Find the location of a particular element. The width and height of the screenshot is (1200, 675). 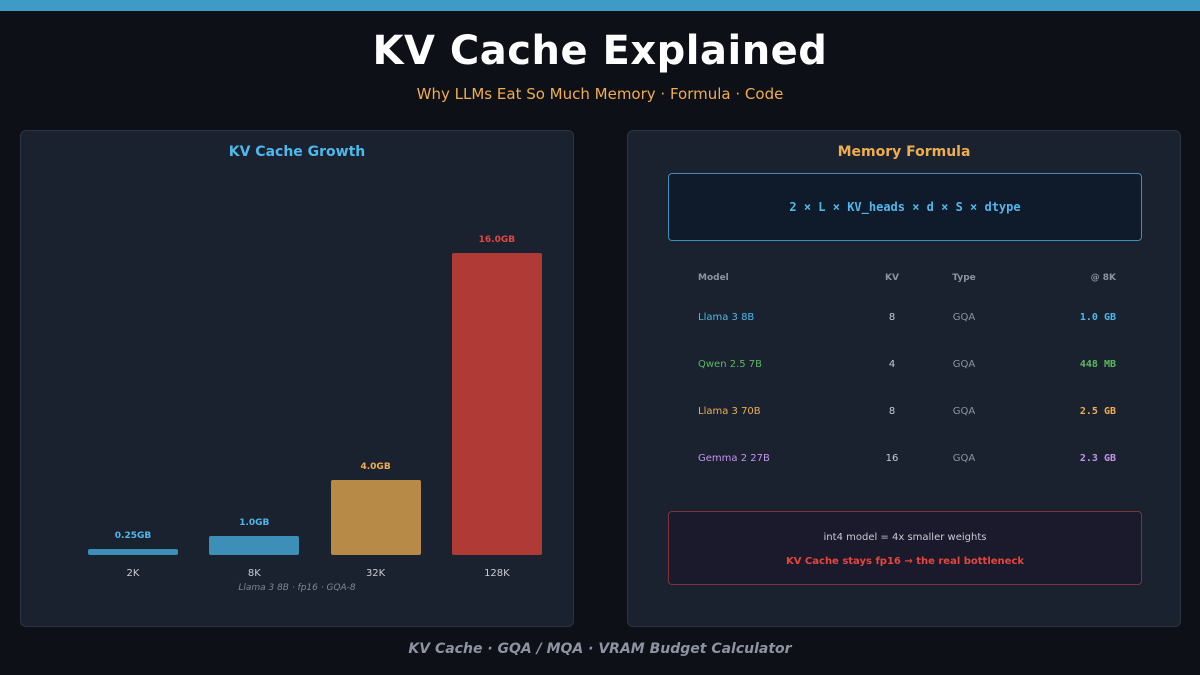

page-title: KV Cache Explained is located at coordinates (600, 51).